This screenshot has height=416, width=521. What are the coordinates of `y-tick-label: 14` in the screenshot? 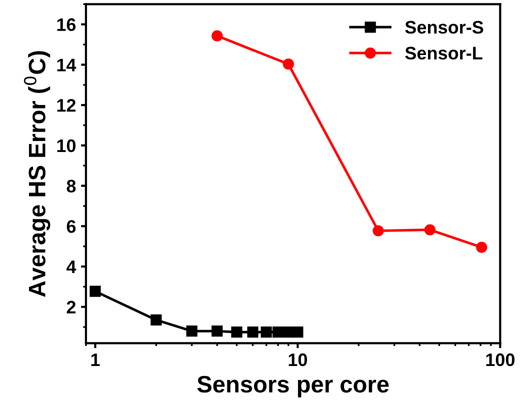 It's located at (66, 65).